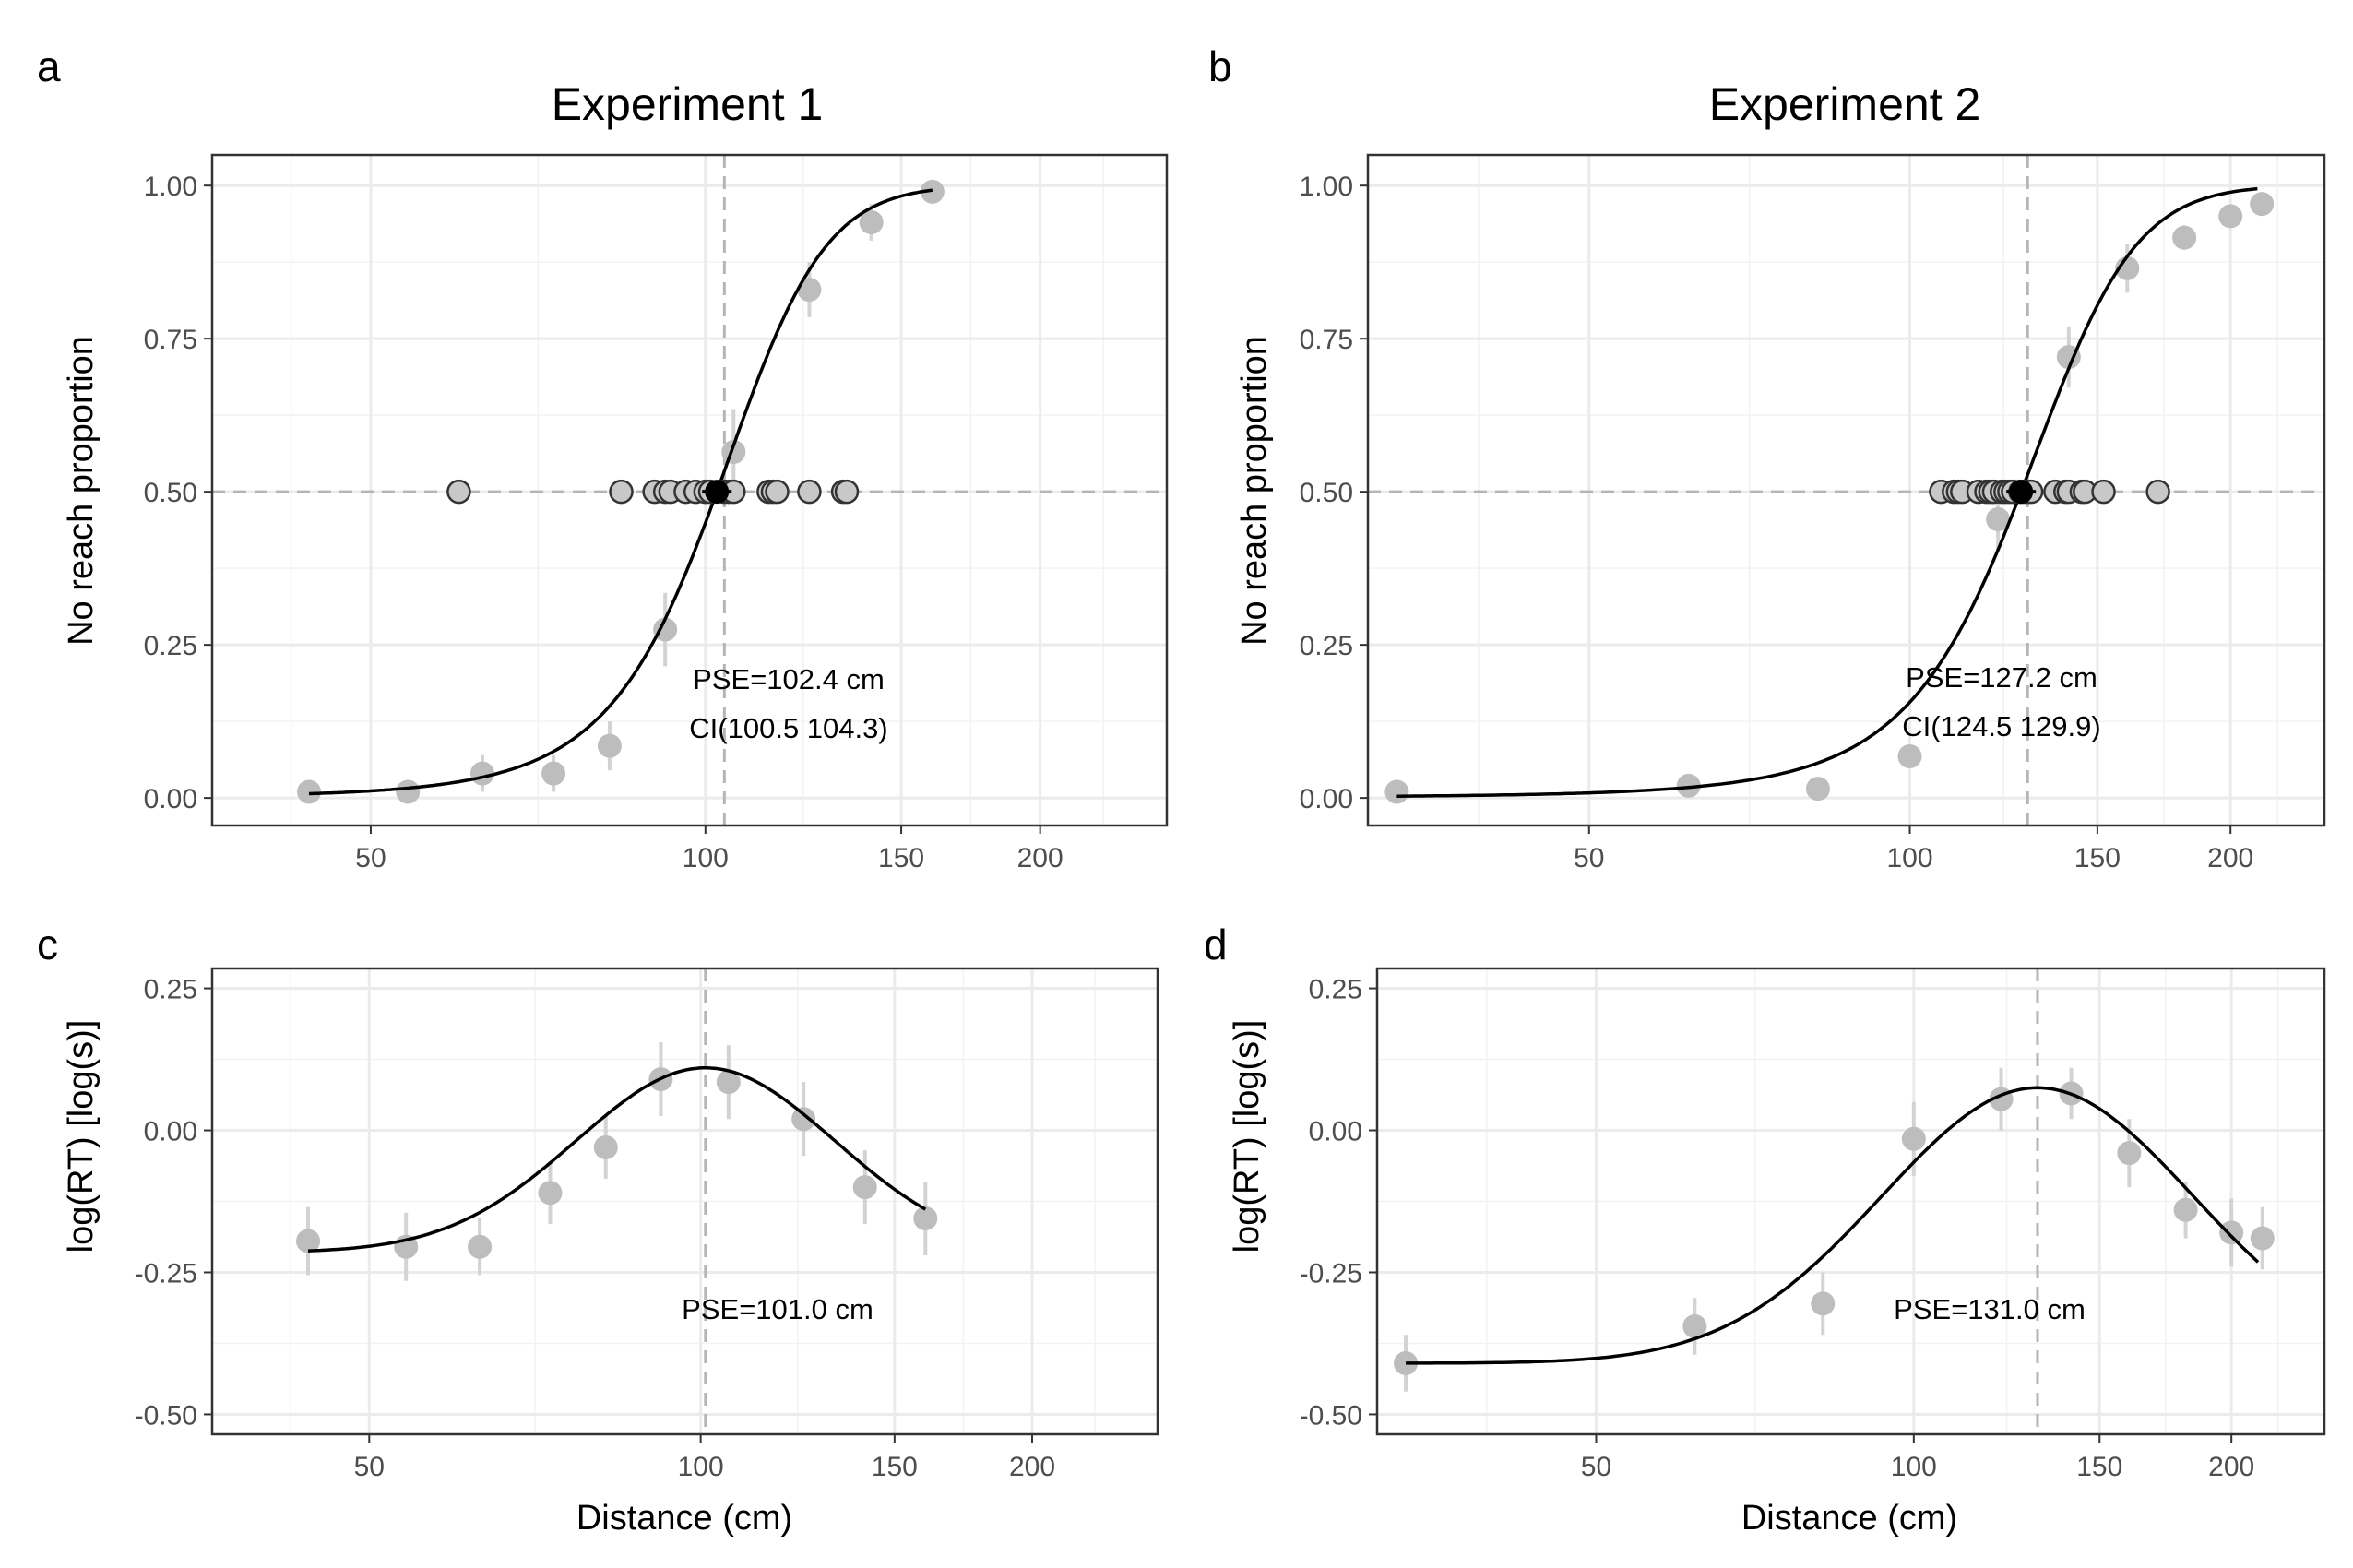 Image resolution: width=2353 pixels, height=1568 pixels. What do you see at coordinates (688, 104) in the screenshot?
I see `panel-title: Experiment 1` at bounding box center [688, 104].